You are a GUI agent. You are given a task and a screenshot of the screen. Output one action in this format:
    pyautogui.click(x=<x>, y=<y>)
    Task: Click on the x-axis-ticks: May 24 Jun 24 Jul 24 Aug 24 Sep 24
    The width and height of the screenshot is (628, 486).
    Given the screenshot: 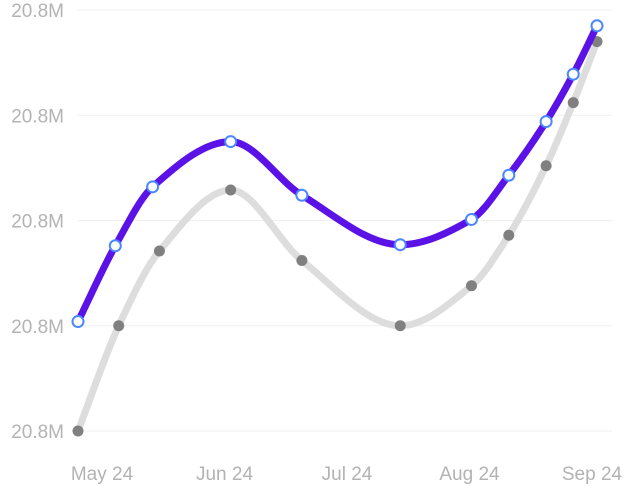 What is the action you would take?
    pyautogui.click(x=347, y=474)
    